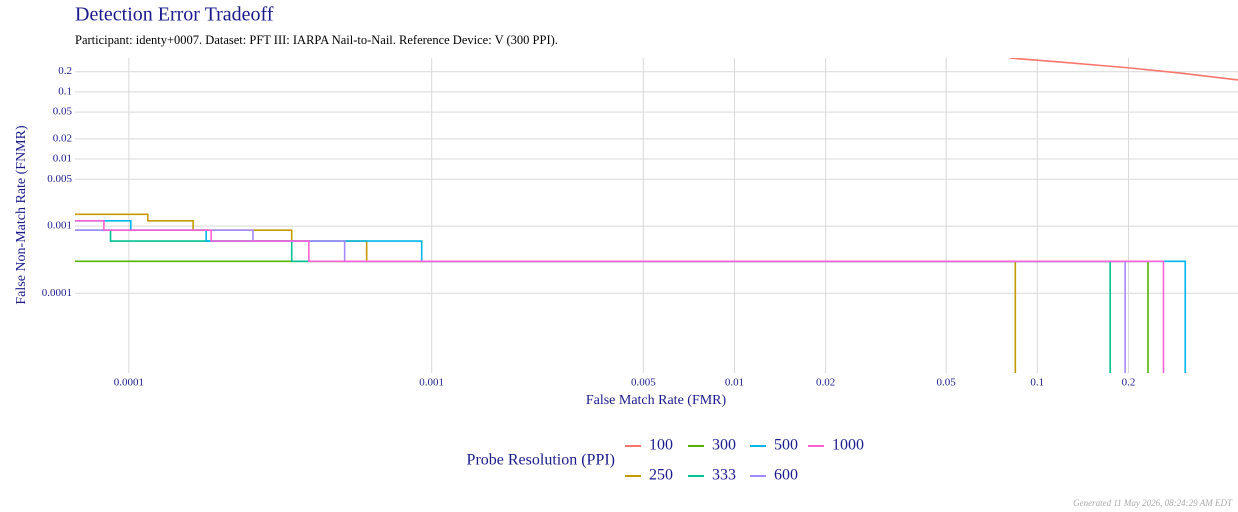 This screenshot has height=512, width=1238. What do you see at coordinates (59, 226) in the screenshot?
I see `y-tick-label: 0.001` at bounding box center [59, 226].